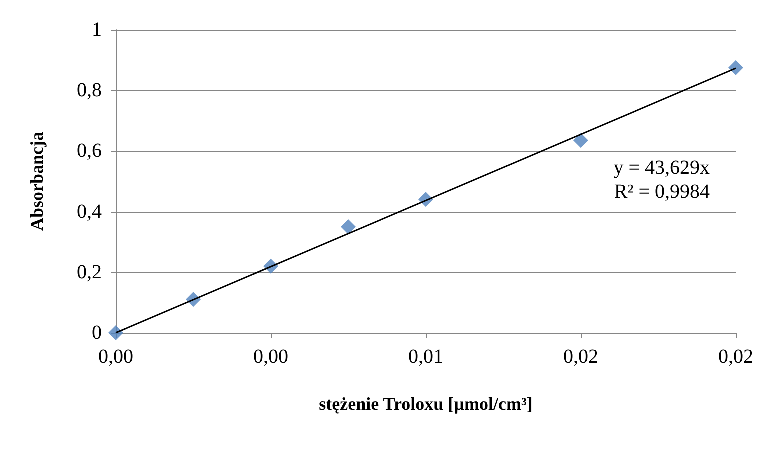 Image resolution: width=776 pixels, height=451 pixels. Describe the element at coordinates (89, 151) in the screenshot. I see `y-tick-label: 0,6` at that location.